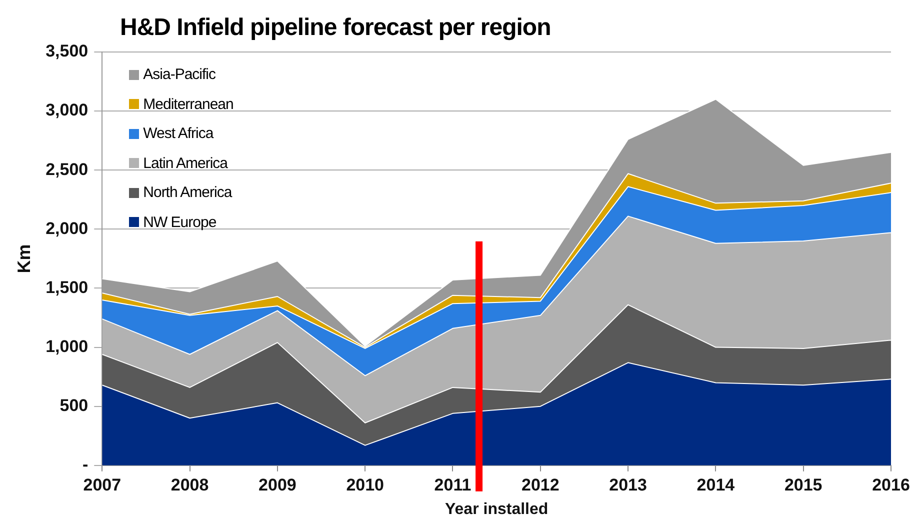 Image resolution: width=915 pixels, height=519 pixels. Describe the element at coordinates (496, 509) in the screenshot. I see `x-axis-title: Year installed` at that location.